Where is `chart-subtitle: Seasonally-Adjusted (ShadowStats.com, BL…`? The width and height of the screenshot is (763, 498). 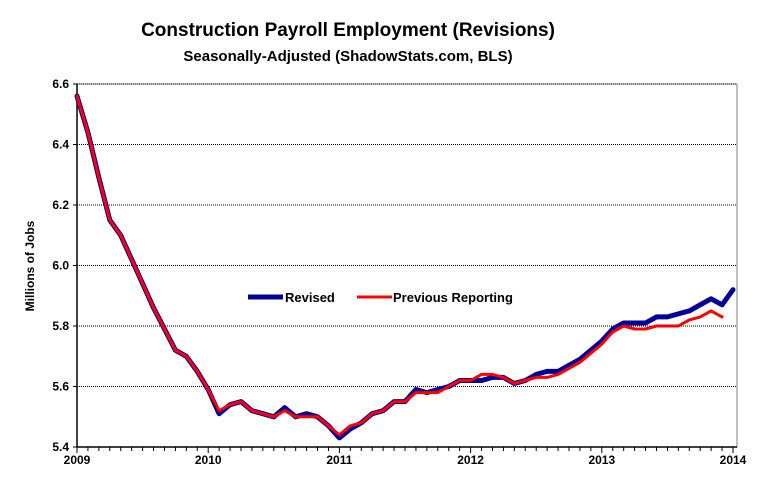
chart-subtitle: Seasonally-Adjusted (ShadowStats.com, BL… is located at coordinates (347, 56).